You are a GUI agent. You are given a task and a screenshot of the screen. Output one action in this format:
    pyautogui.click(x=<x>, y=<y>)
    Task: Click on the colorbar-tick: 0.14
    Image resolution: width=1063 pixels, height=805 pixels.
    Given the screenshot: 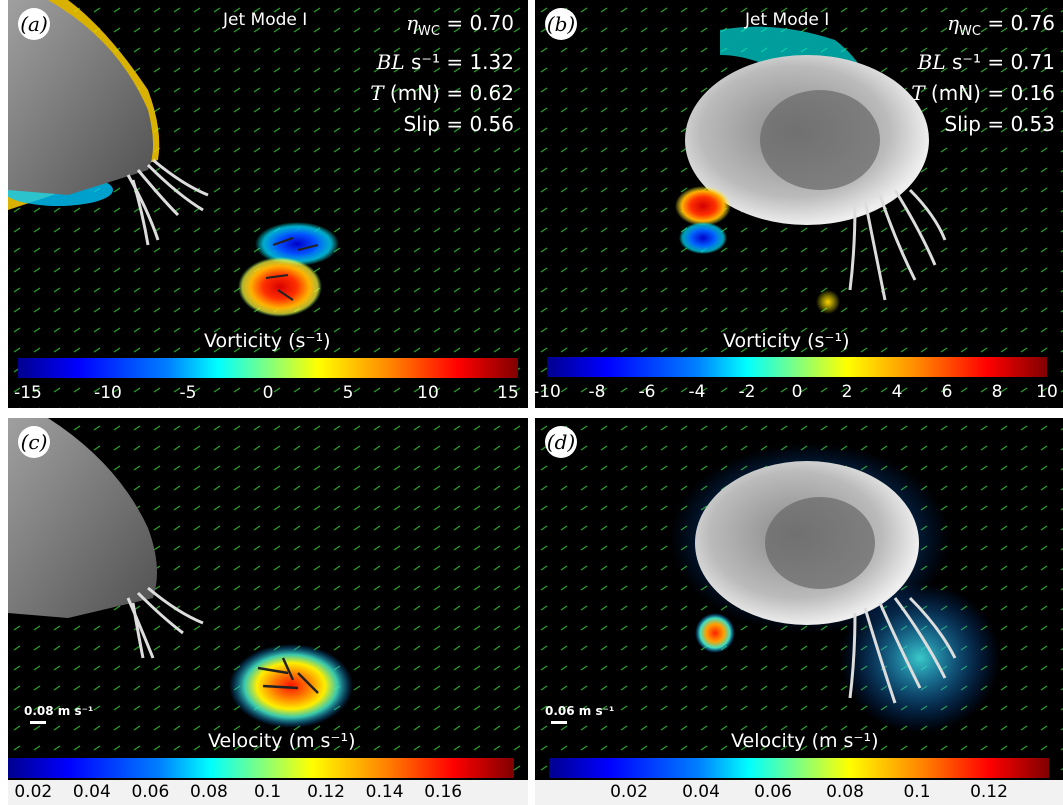 What is the action you would take?
    pyautogui.click(x=384, y=792)
    